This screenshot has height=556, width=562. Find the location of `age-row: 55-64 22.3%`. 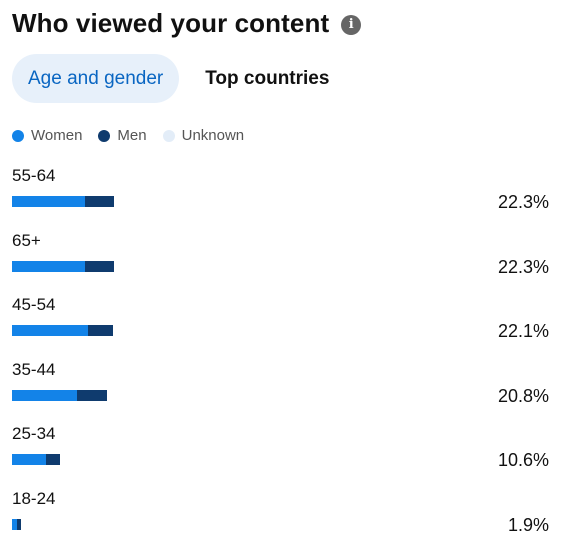

age-row: 55-64 22.3% is located at coordinates (282, 198).